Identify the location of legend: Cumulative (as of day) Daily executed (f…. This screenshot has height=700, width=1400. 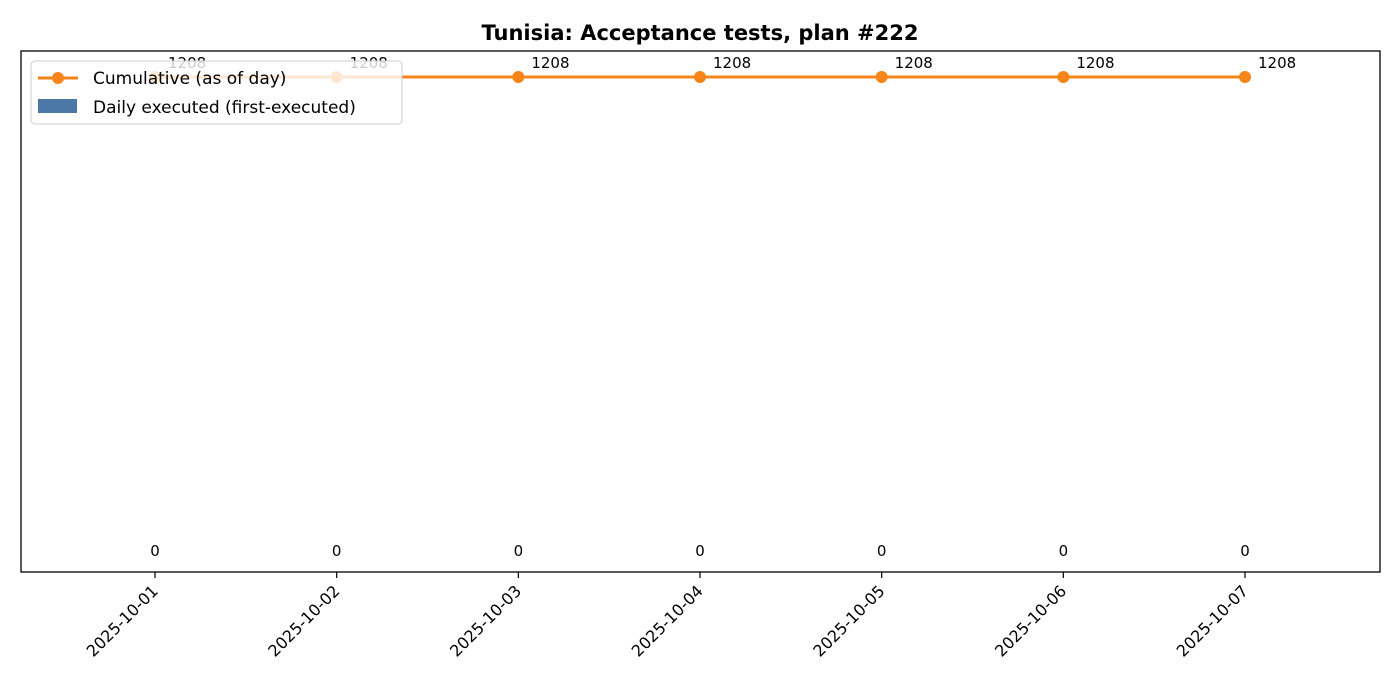
(216, 92).